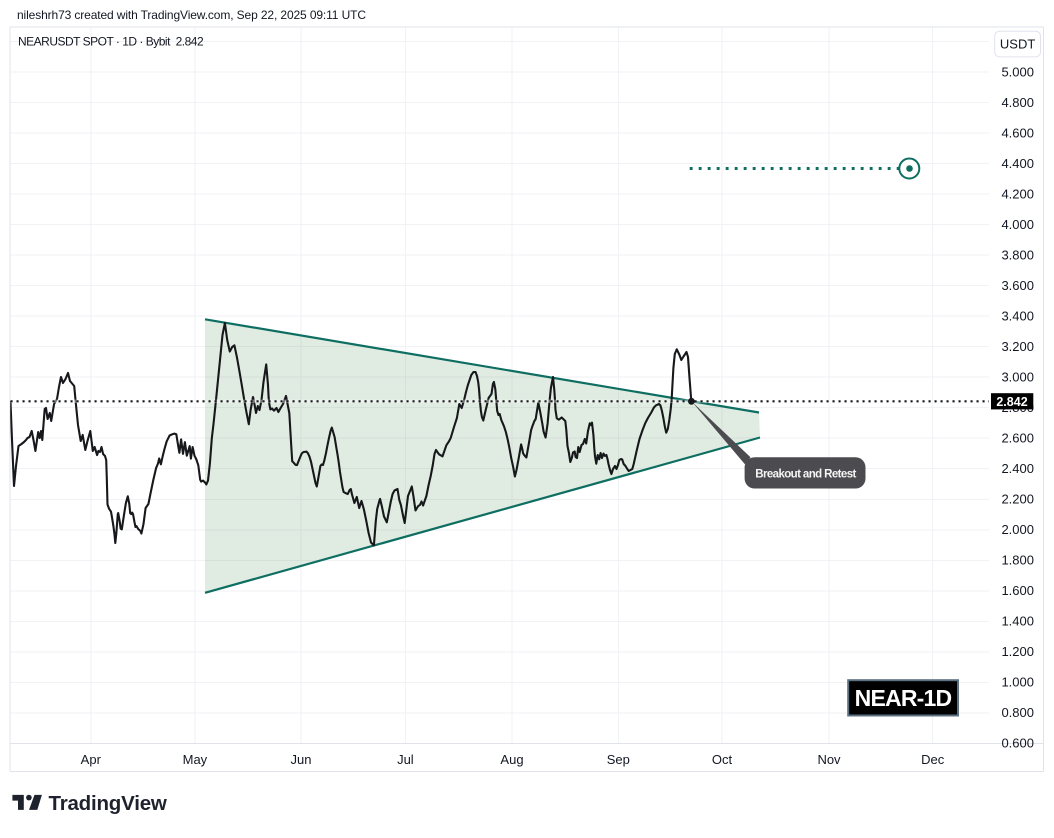 Image resolution: width=1054 pixels, height=838 pixels. Describe the element at coordinates (1017, 682) in the screenshot. I see `svg-text: 1.000` at that location.